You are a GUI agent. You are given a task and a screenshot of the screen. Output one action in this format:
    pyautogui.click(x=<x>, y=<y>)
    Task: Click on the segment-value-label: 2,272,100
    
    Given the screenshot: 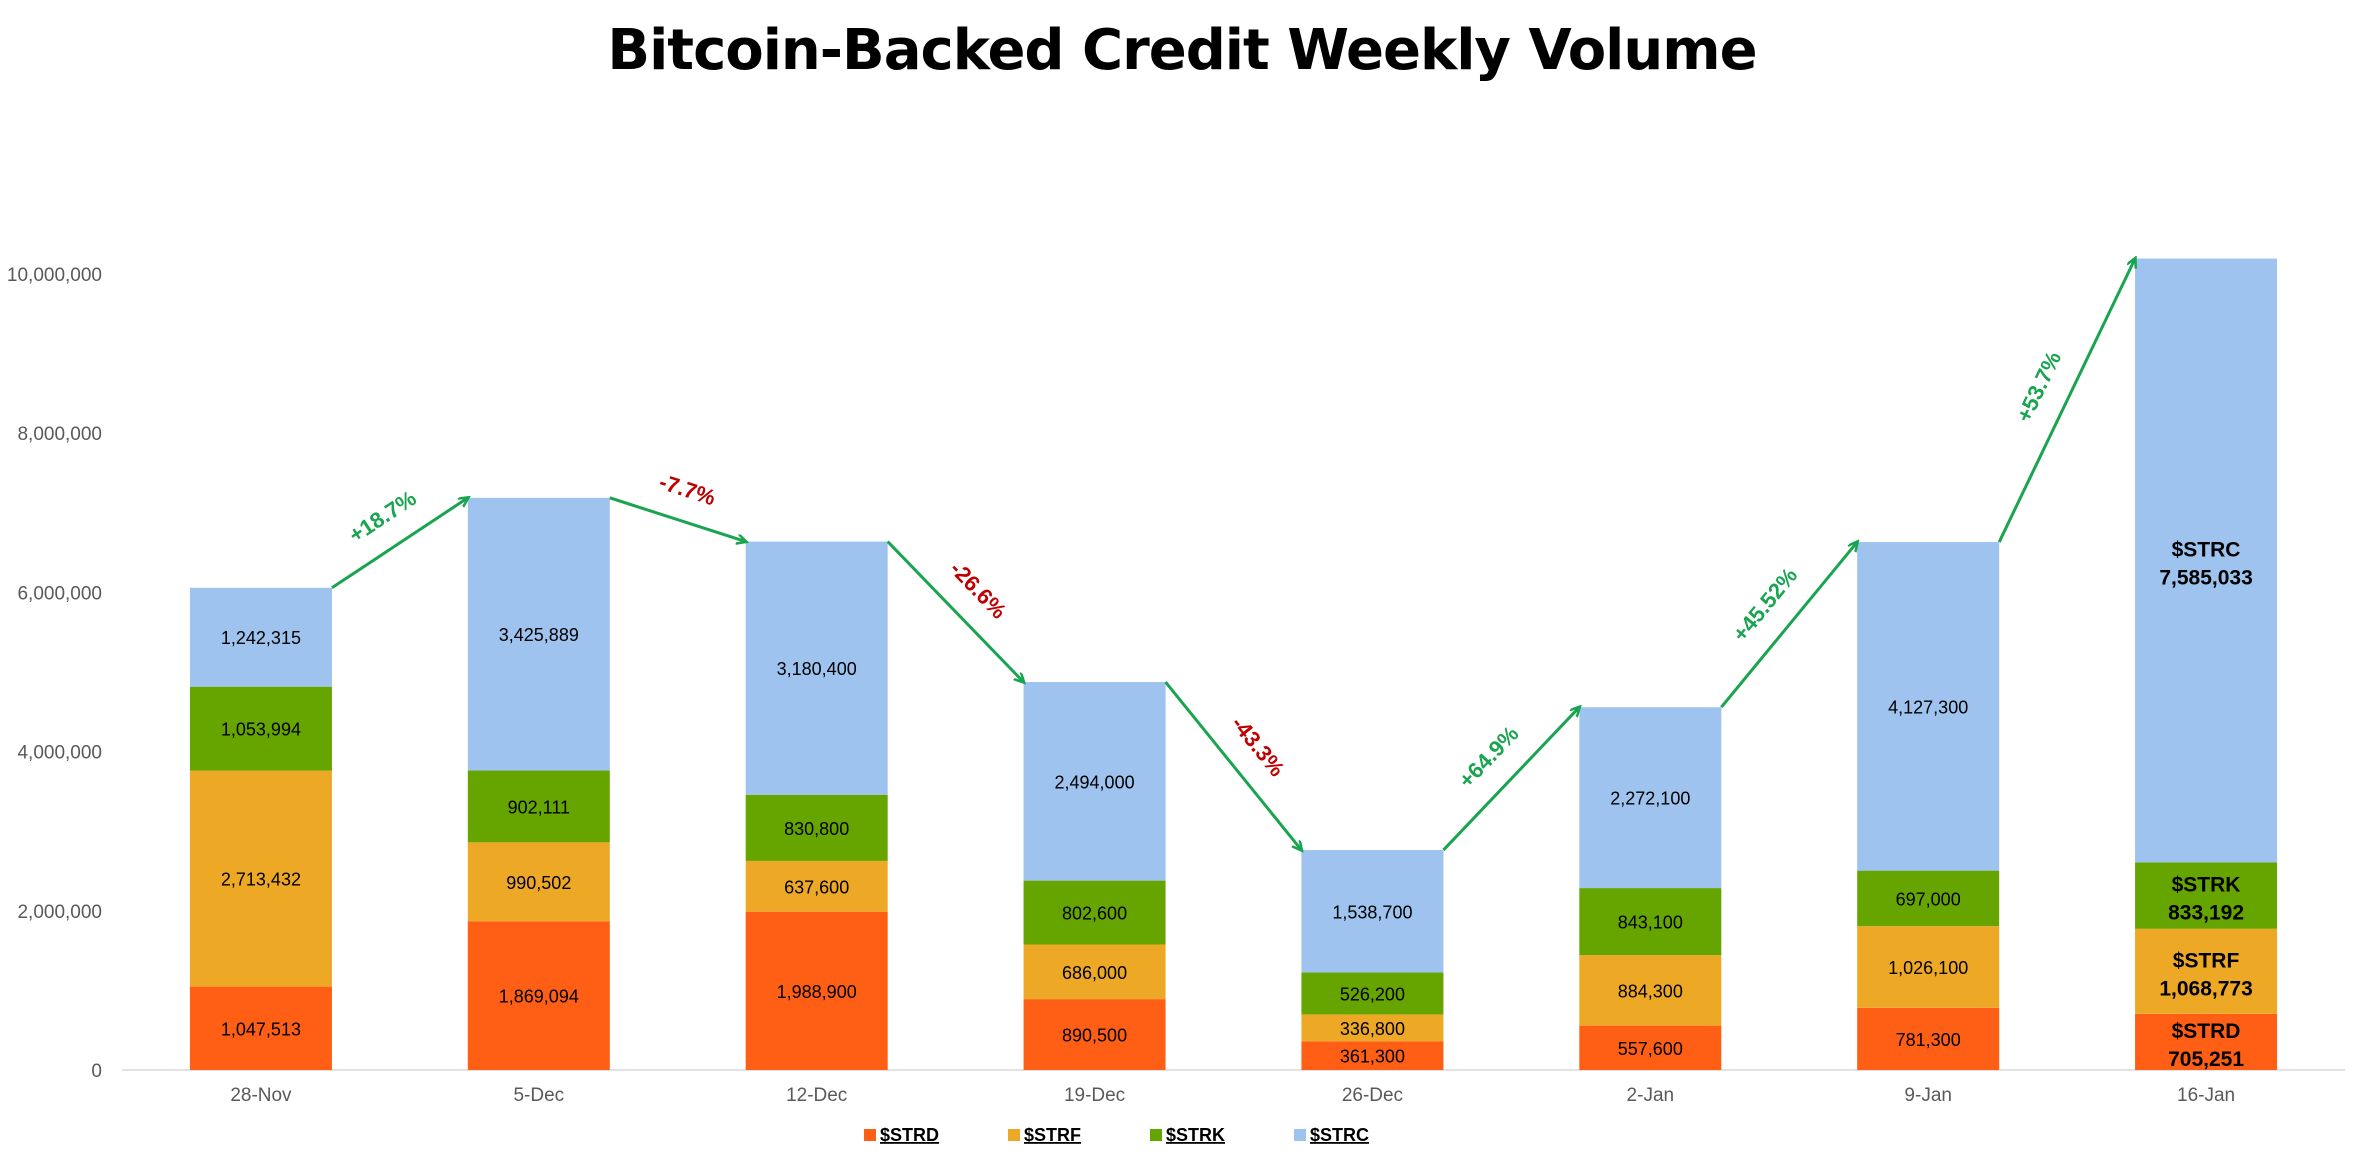 What is the action you would take?
    pyautogui.click(x=1650, y=799)
    